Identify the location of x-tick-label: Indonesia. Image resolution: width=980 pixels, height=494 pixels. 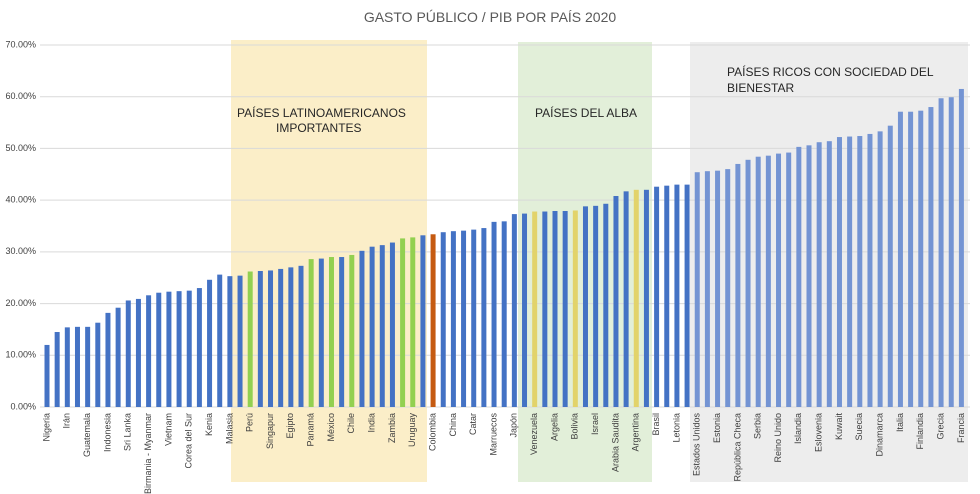
(107, 432).